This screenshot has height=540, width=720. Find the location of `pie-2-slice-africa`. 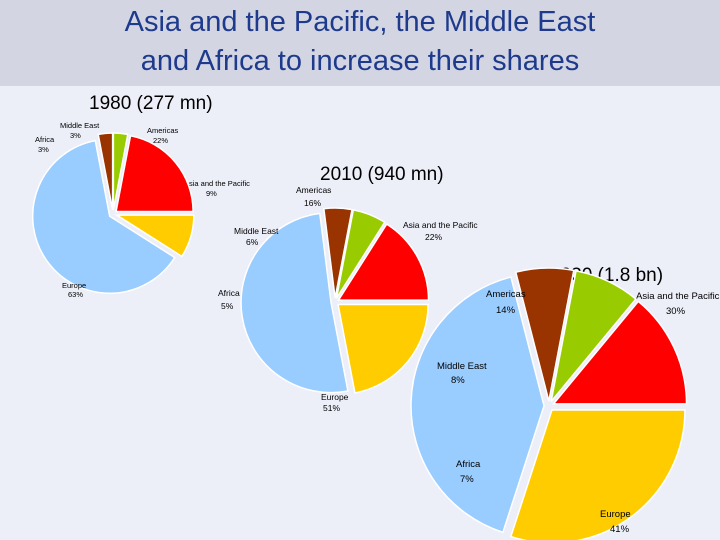

pie-2-slice-africa is located at coordinates (338, 253).